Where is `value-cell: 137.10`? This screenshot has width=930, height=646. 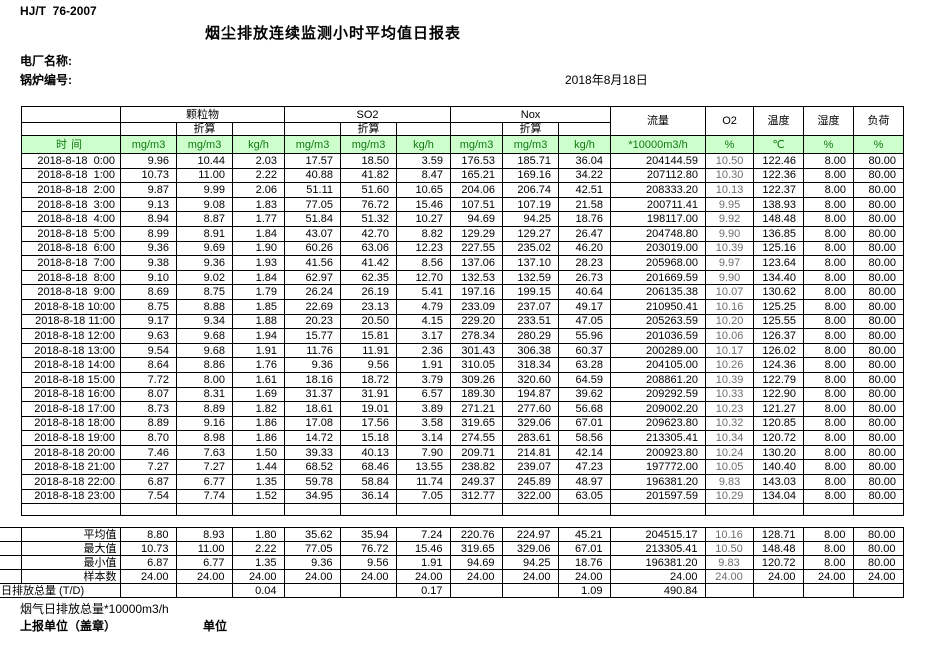 value-cell: 137.10 is located at coordinates (531, 263).